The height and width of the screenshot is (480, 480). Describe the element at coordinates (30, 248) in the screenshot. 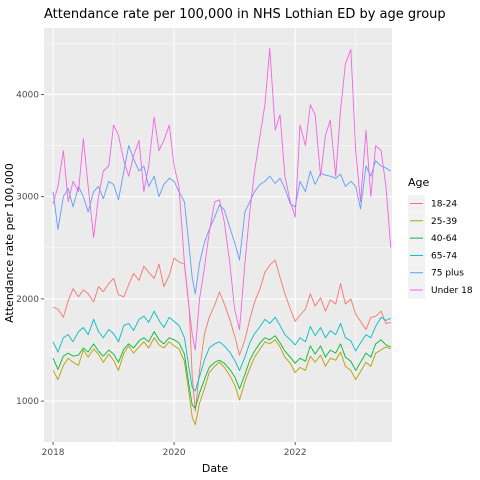

I see `y-axis: 1000 2000 3000 4000` at that location.